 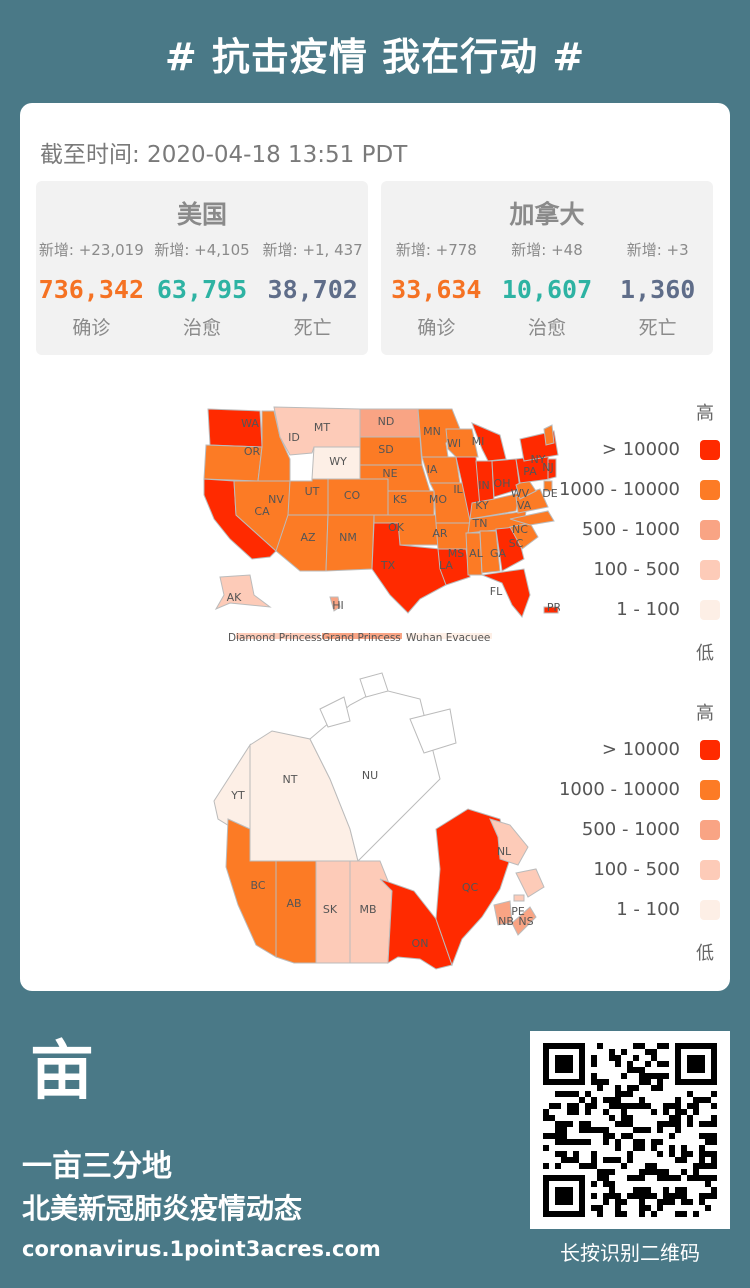 What do you see at coordinates (532, 518) in the screenshot?
I see `state-nc` at bounding box center [532, 518].